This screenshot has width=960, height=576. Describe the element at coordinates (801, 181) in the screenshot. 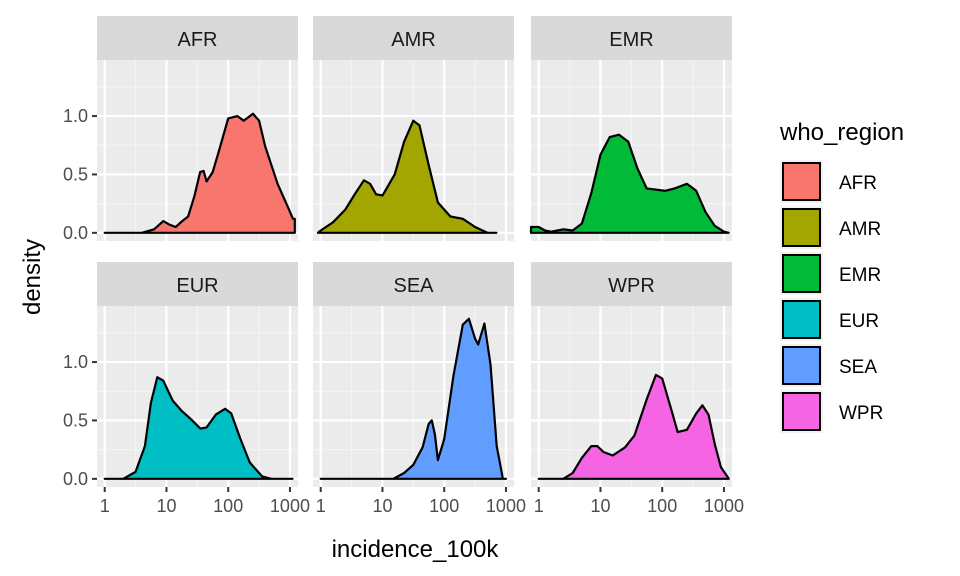

I see `legend-swatch-afr` at that location.